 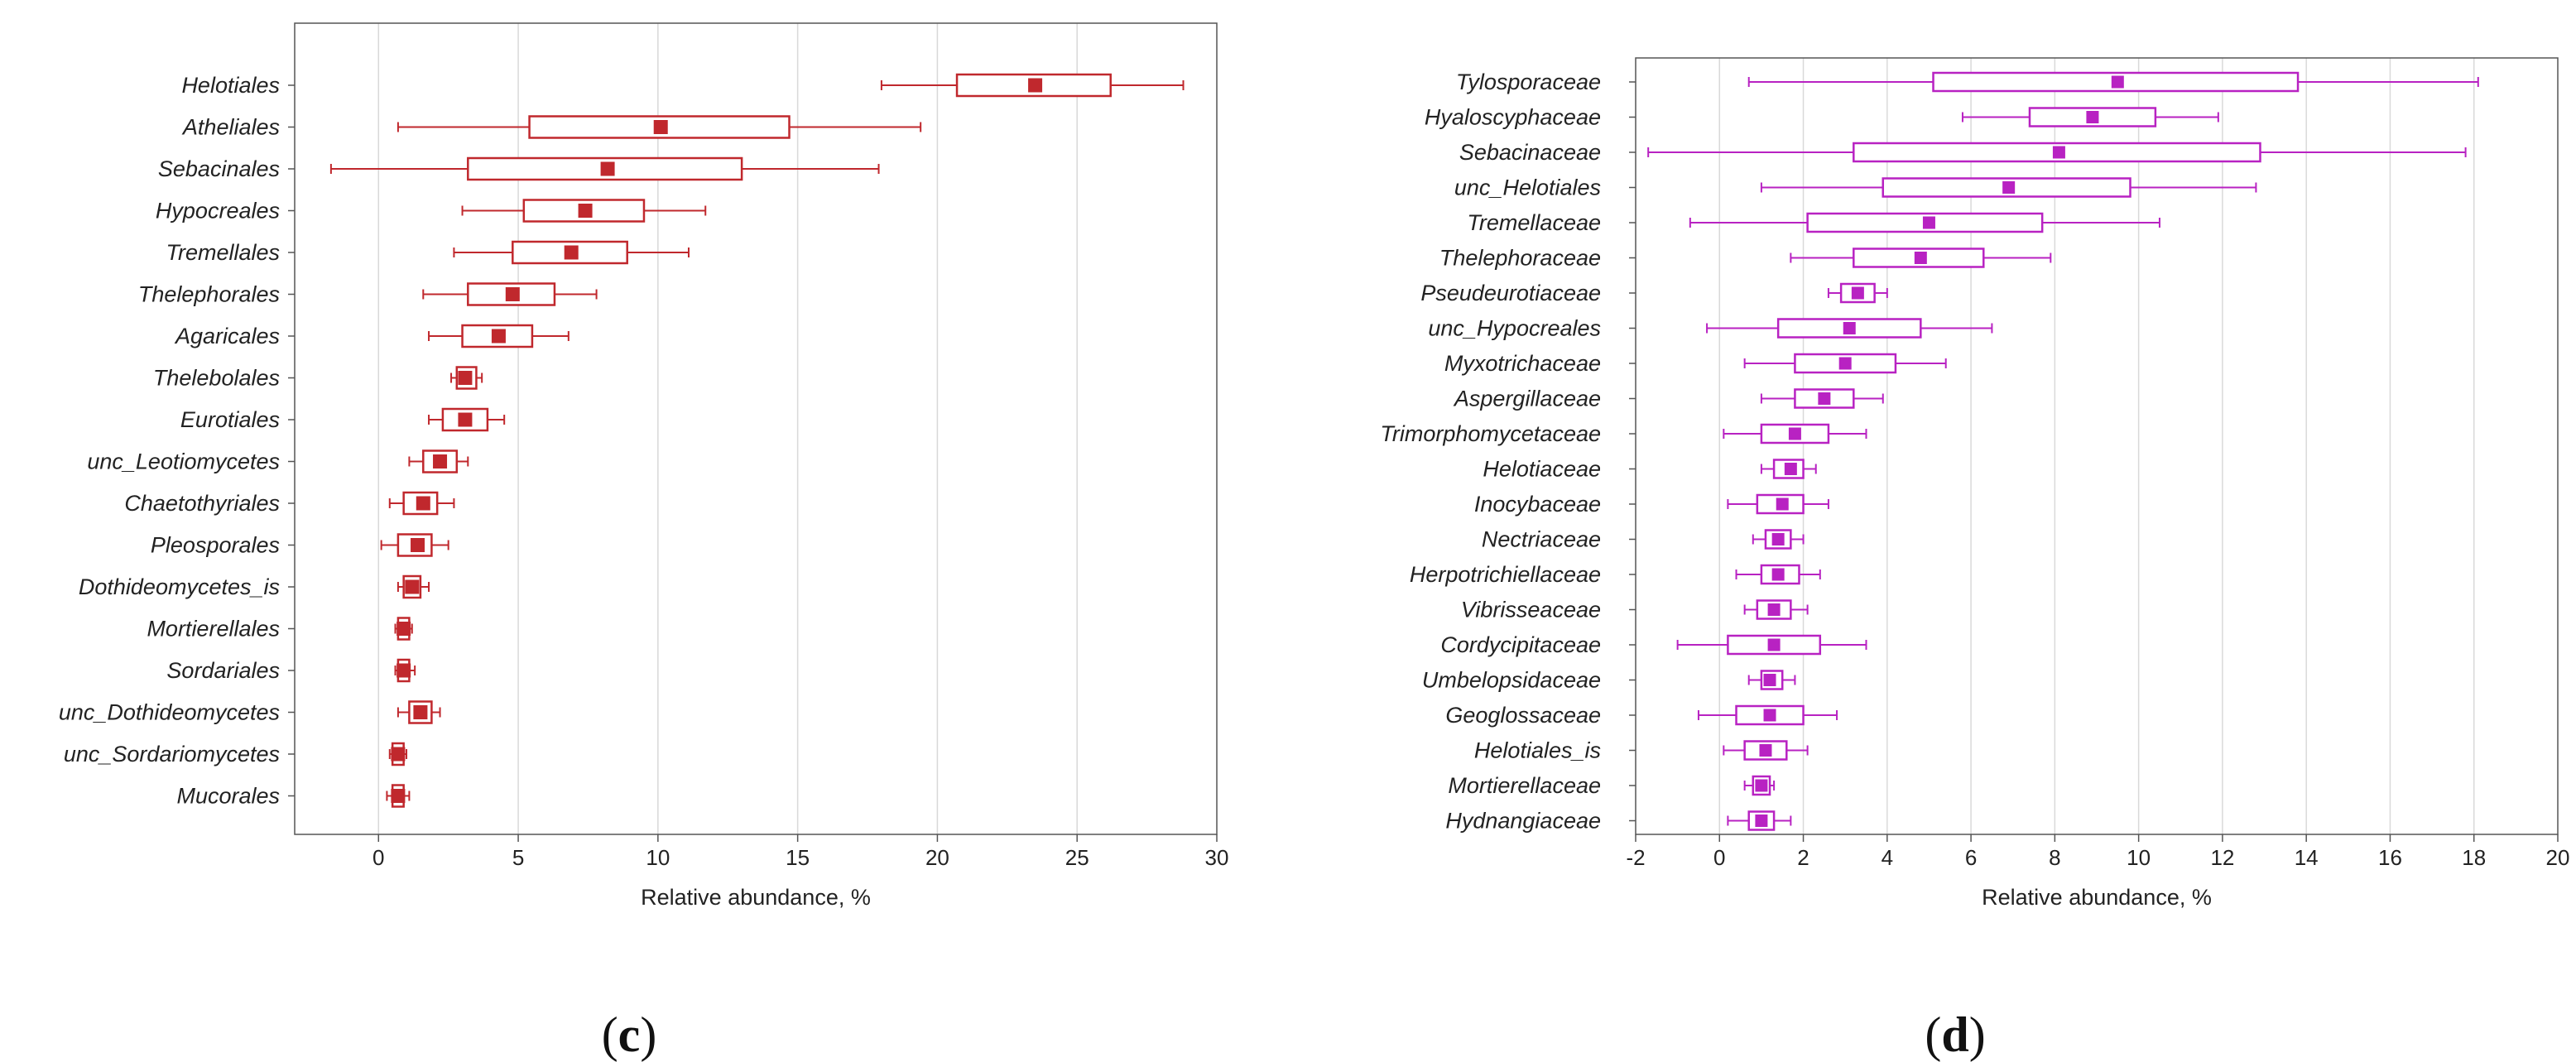 I want to click on panel-d-category-label: Helotiales_is, so click(x=1537, y=750).